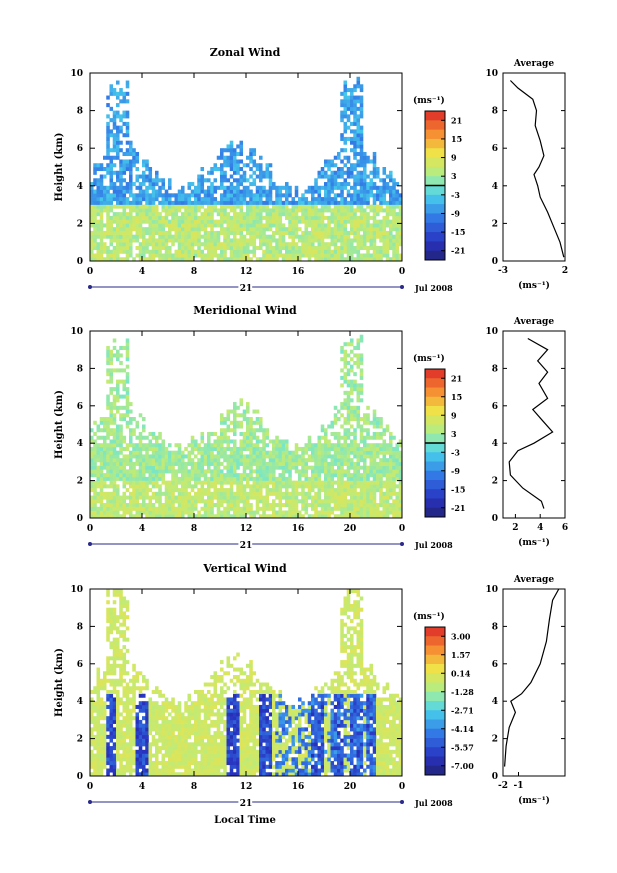 This screenshot has height=873, width=617. Describe the element at coordinates (503, 786) in the screenshot. I see `average-x-tick-label: -2` at that location.